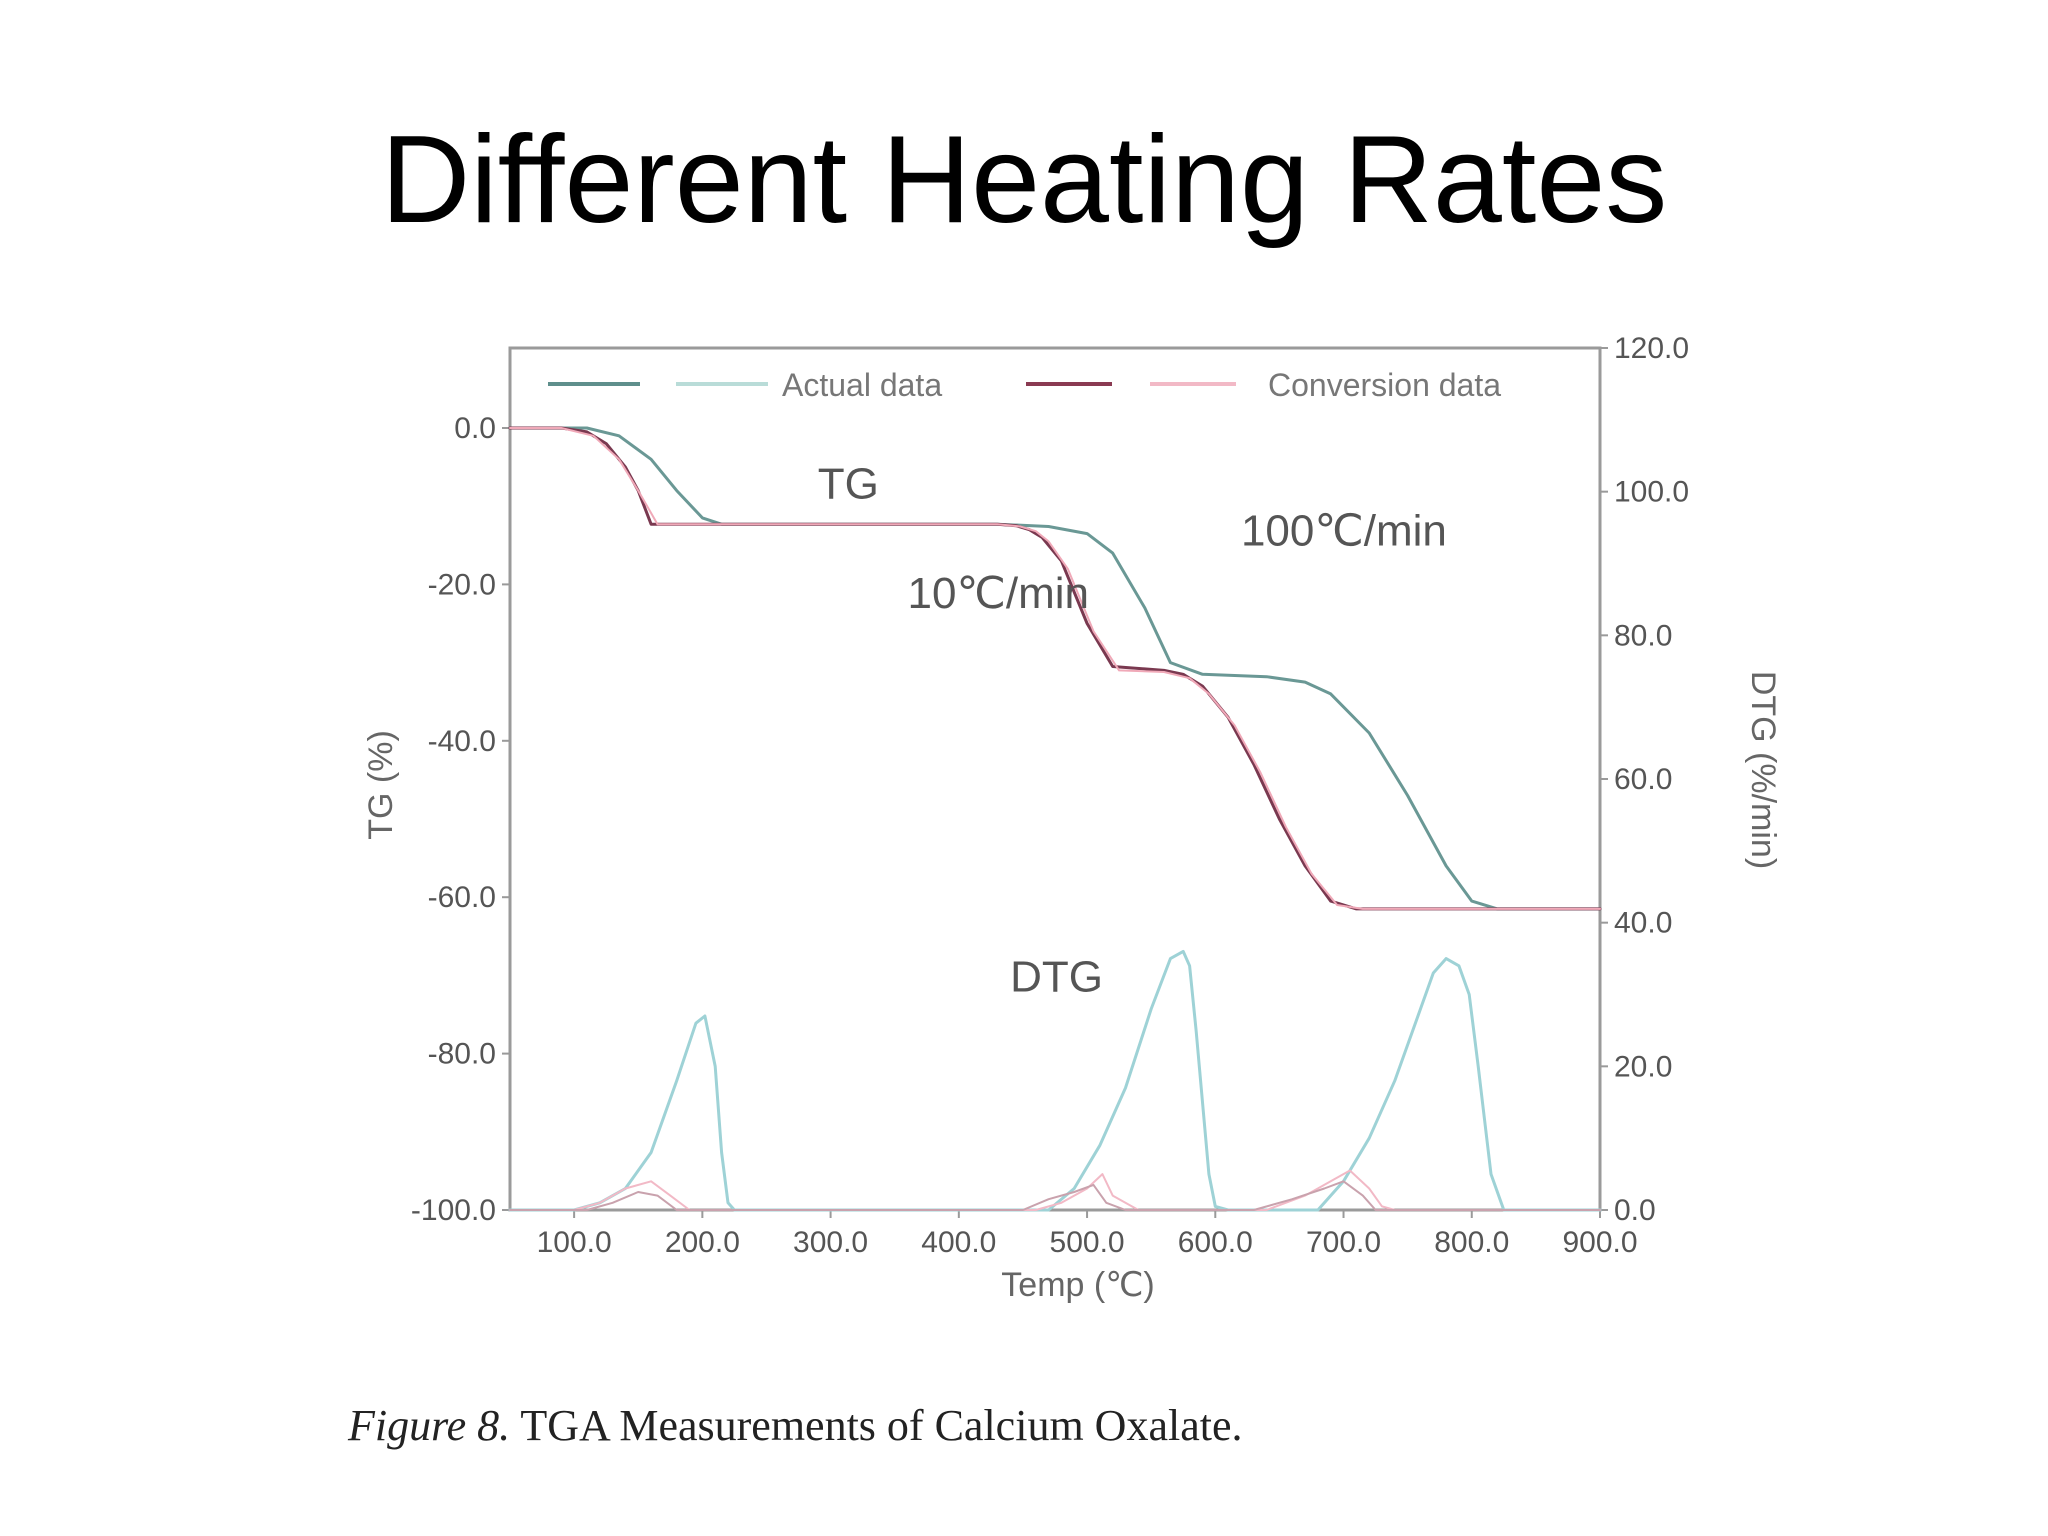 The width and height of the screenshot is (2048, 1536). I want to click on y-left-tick-label: 0.0, so click(475, 428).